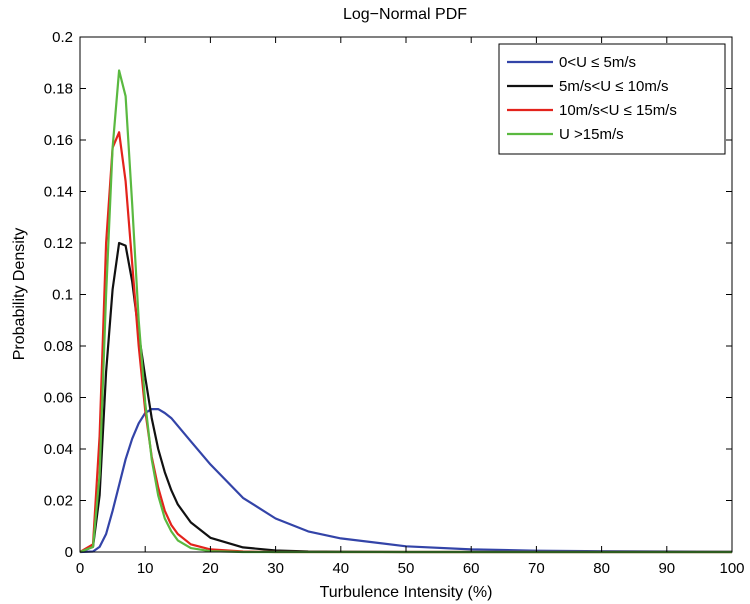 This screenshot has height=604, width=750. What do you see at coordinates (80, 568) in the screenshot?
I see `x-tick-label: 0` at bounding box center [80, 568].